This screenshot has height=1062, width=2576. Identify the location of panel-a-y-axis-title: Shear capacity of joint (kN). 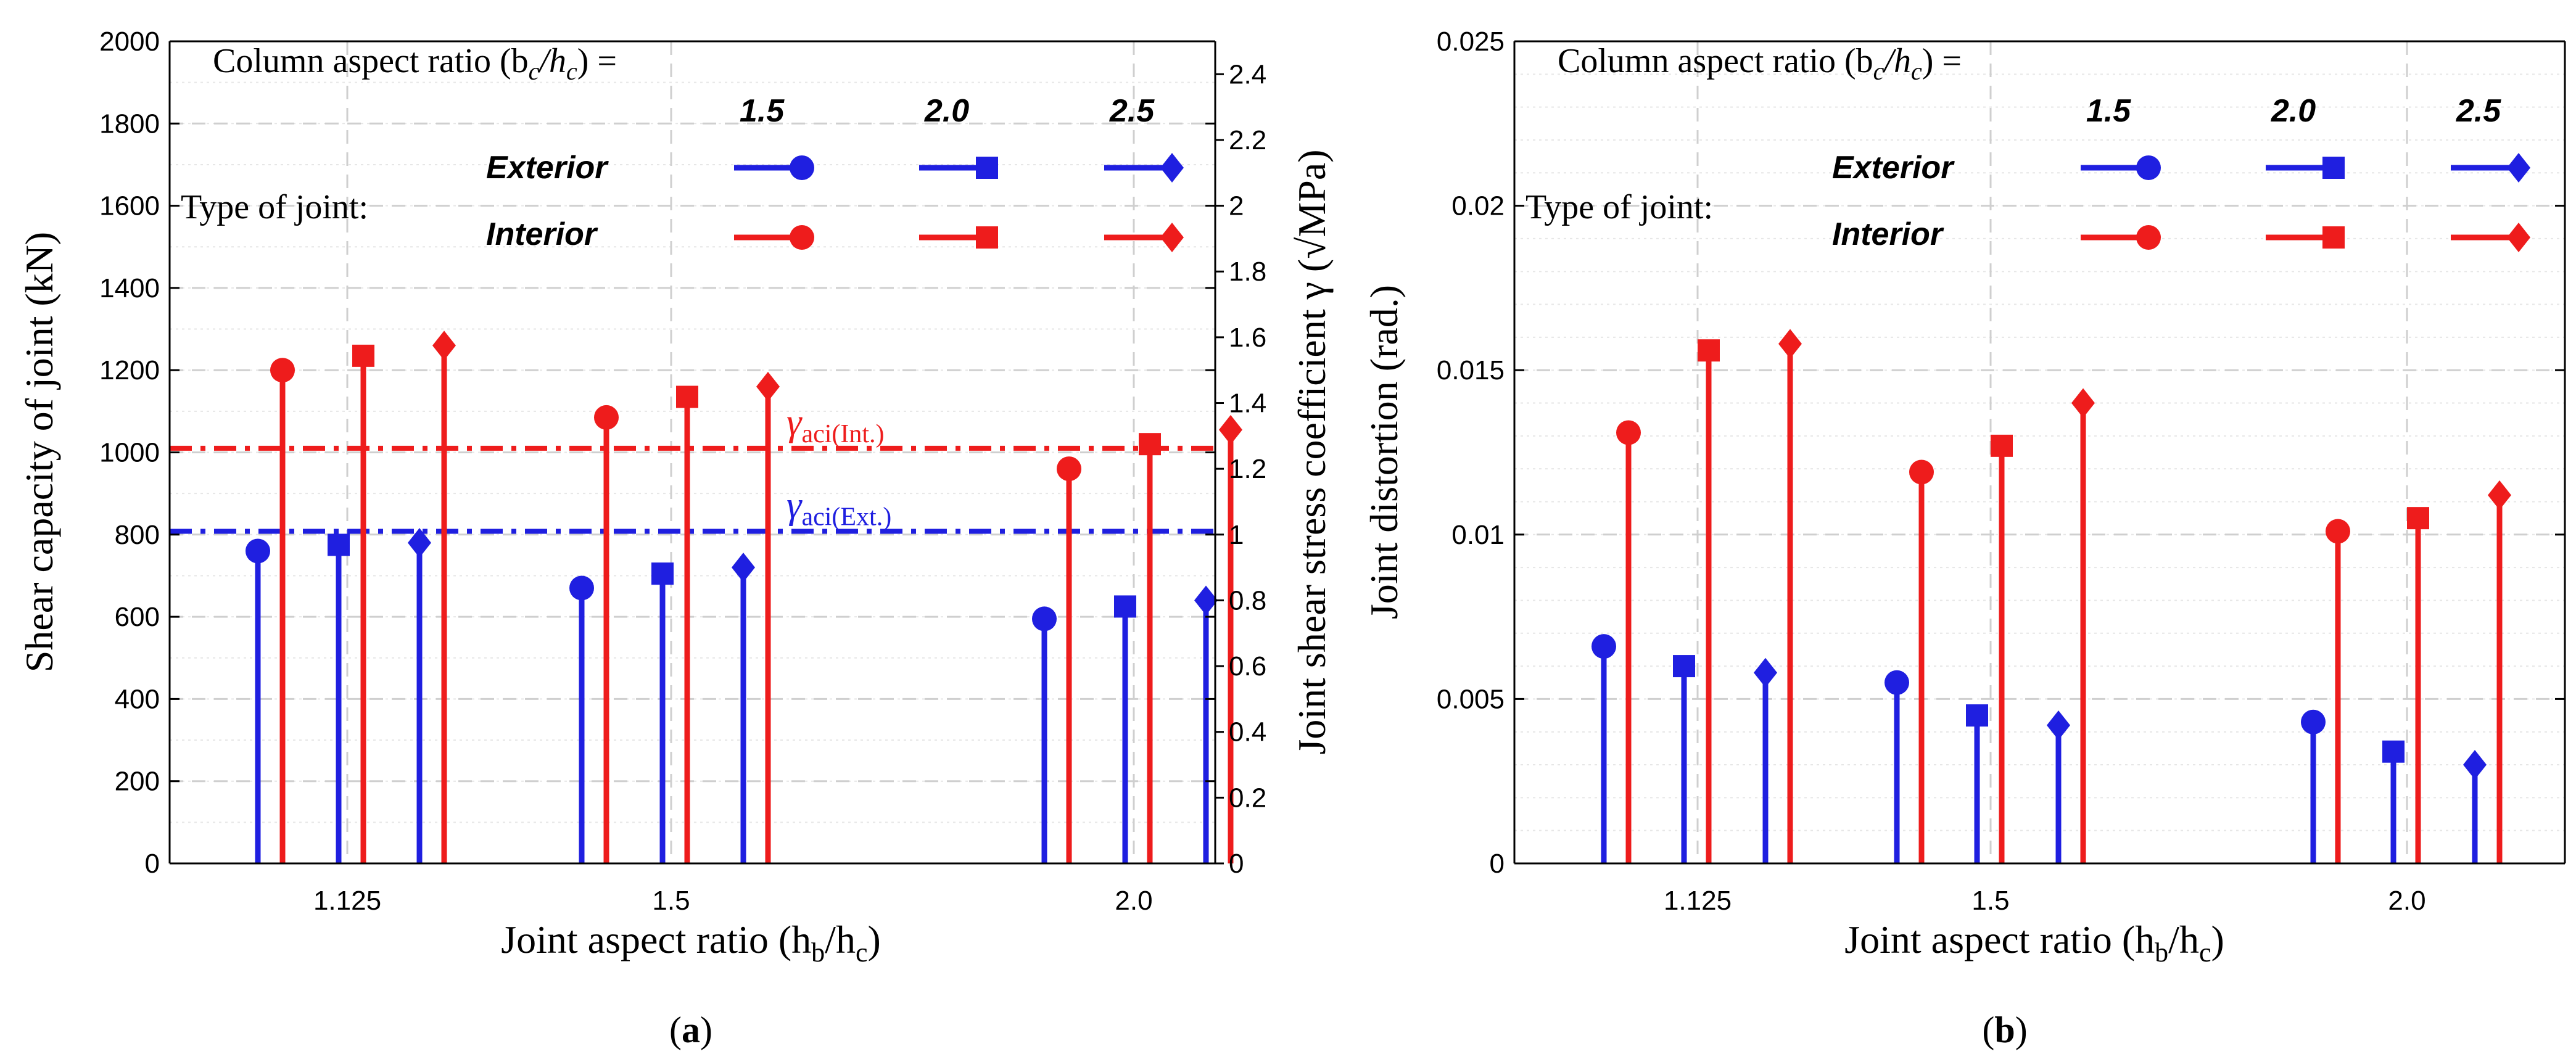
(39, 452).